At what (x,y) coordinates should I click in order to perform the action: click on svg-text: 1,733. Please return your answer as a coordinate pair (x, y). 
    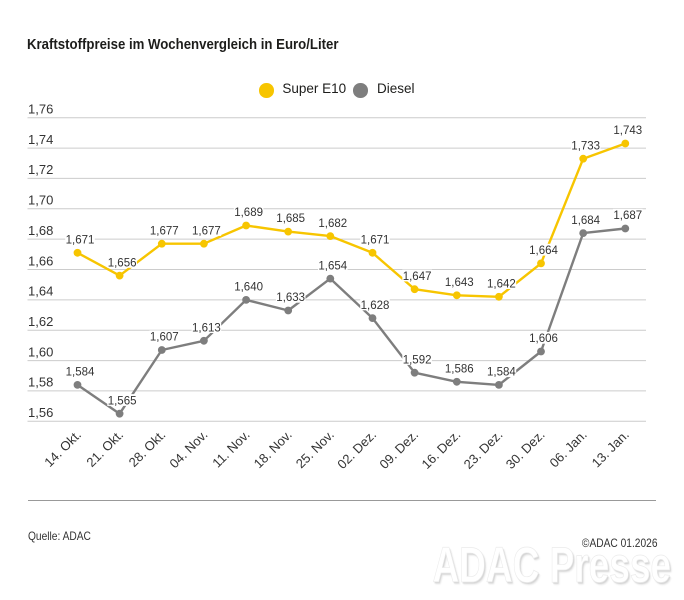
    Looking at the image, I should click on (585, 146).